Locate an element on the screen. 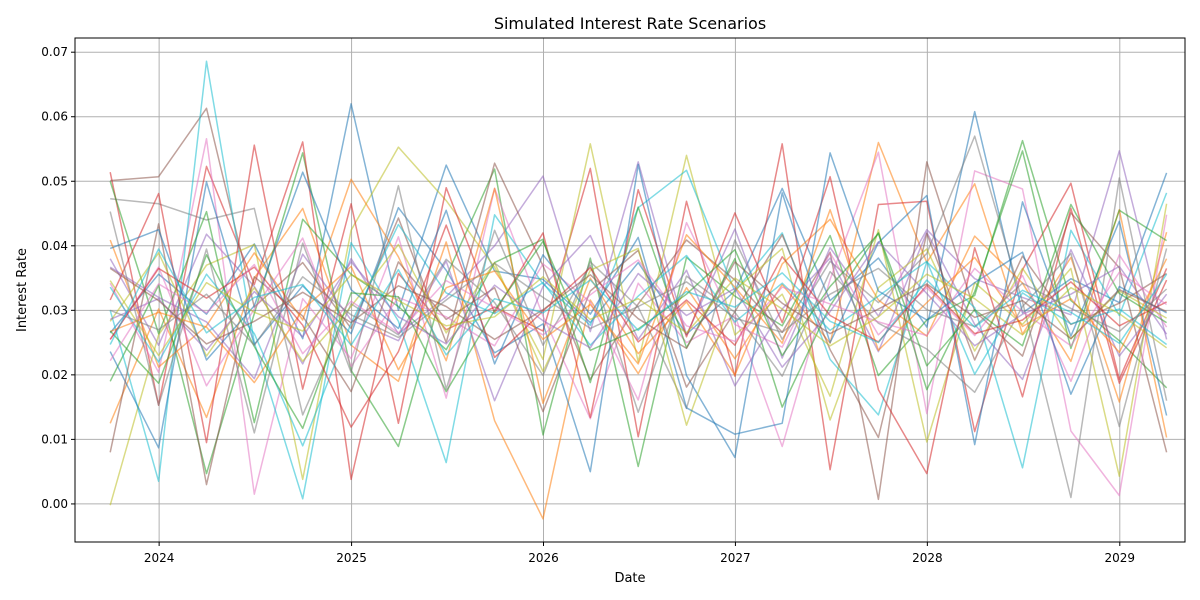 This screenshot has width=1200, height=600. x-tick-label: 2027 is located at coordinates (735, 558).